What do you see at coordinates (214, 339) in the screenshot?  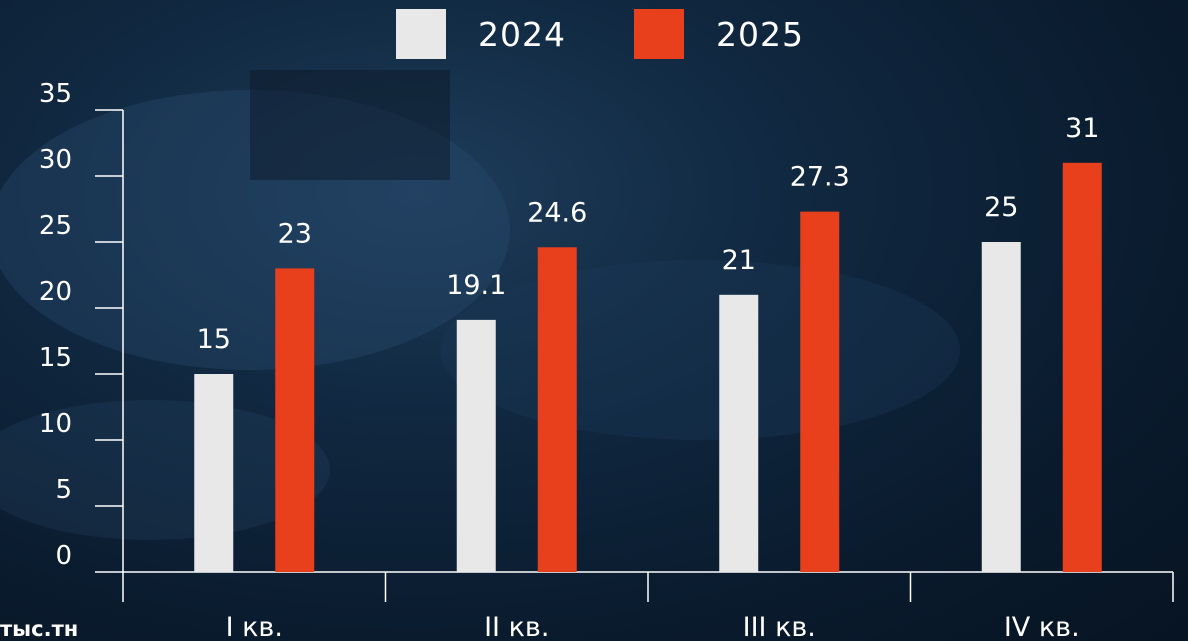 I see `data-label-2024-1: 15` at bounding box center [214, 339].